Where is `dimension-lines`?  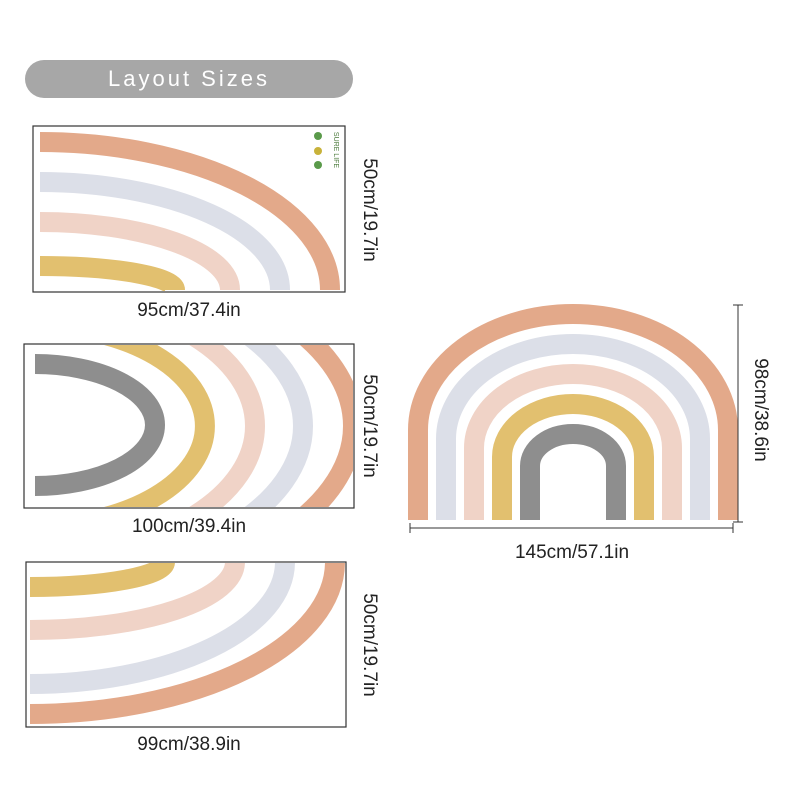
dimension-lines is located at coordinates (576, 418).